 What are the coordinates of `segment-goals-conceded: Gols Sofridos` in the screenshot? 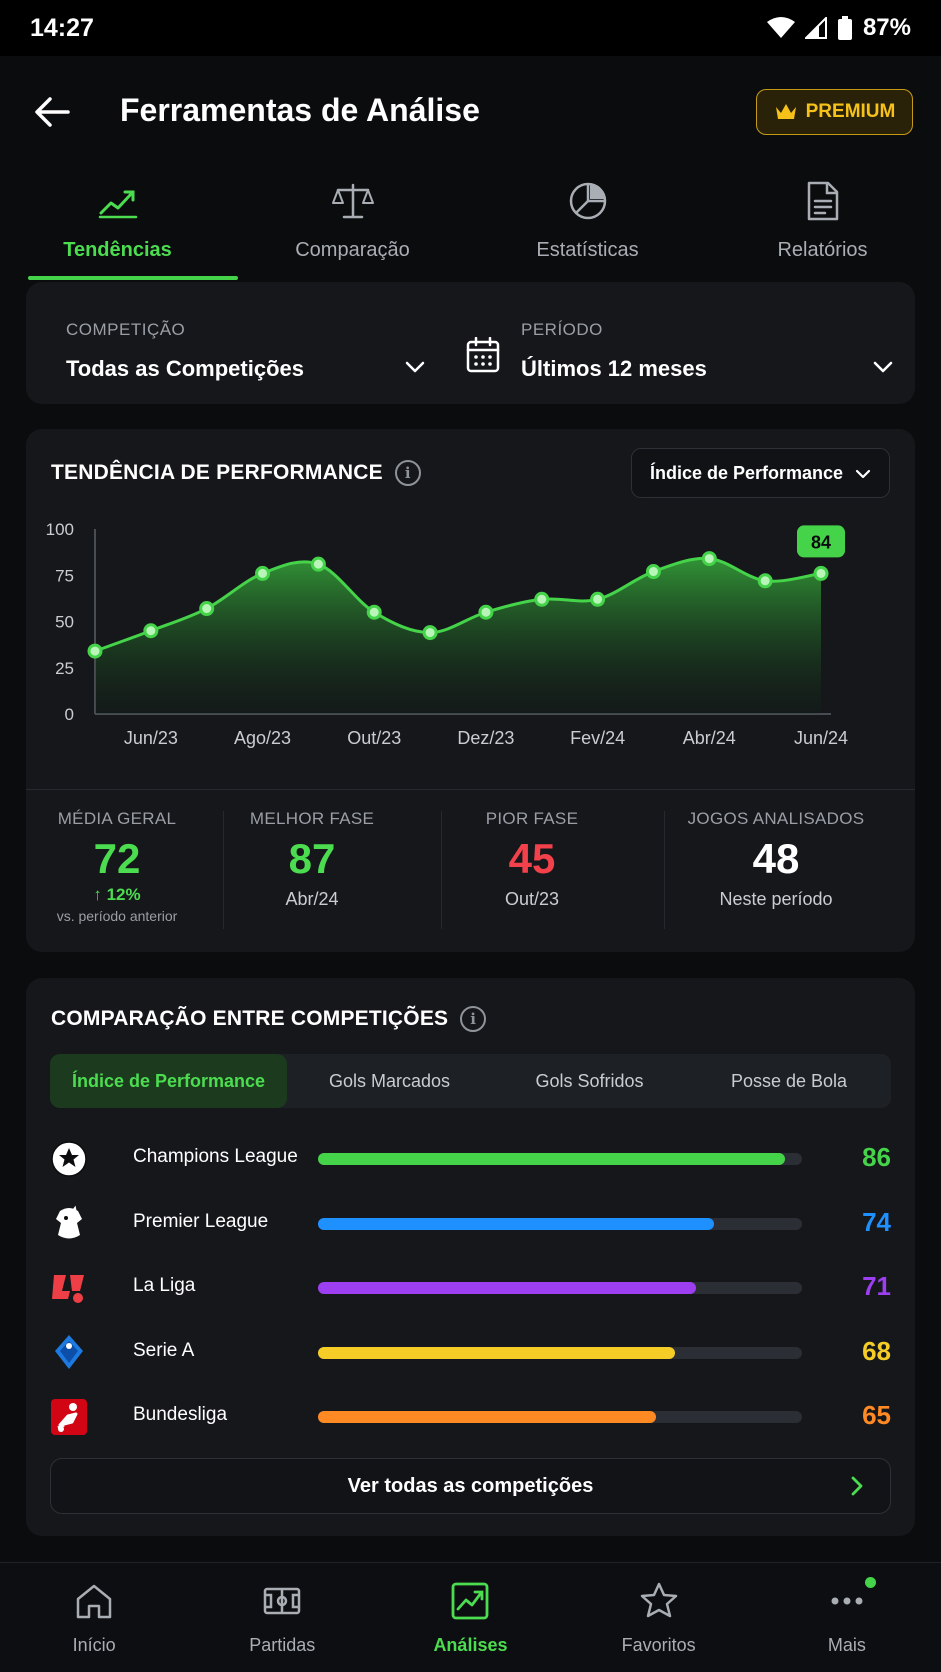 It's located at (589, 1080).